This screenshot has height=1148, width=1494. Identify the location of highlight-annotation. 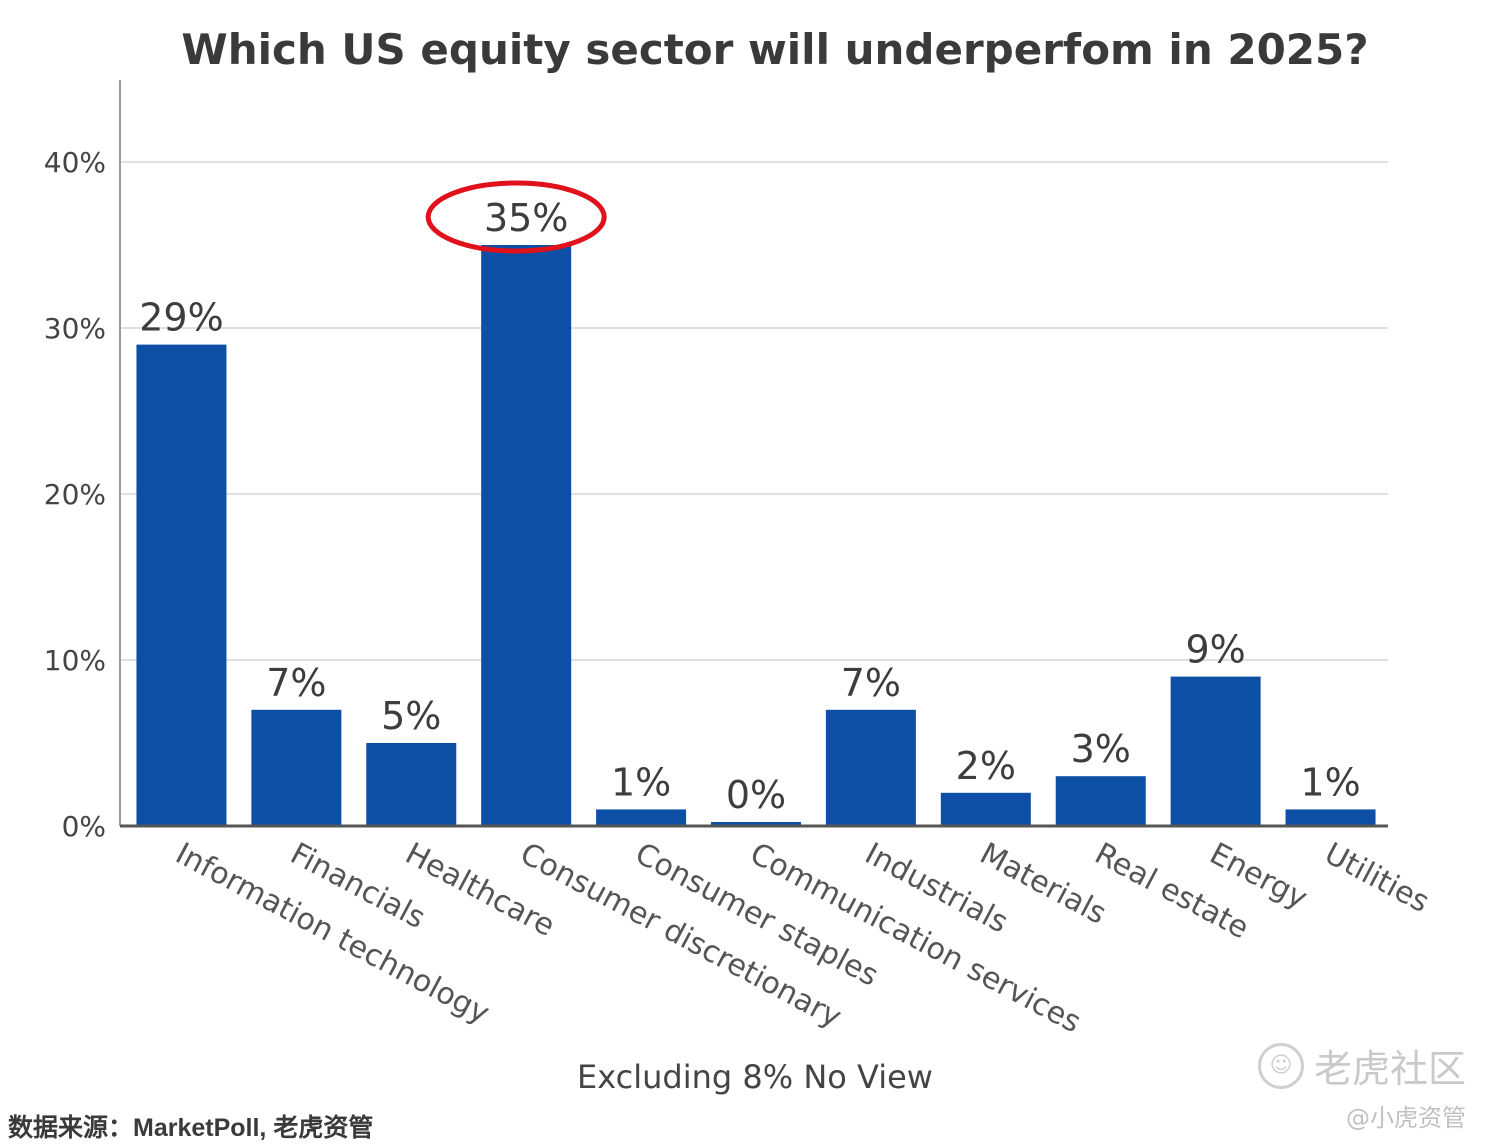
(516, 217).